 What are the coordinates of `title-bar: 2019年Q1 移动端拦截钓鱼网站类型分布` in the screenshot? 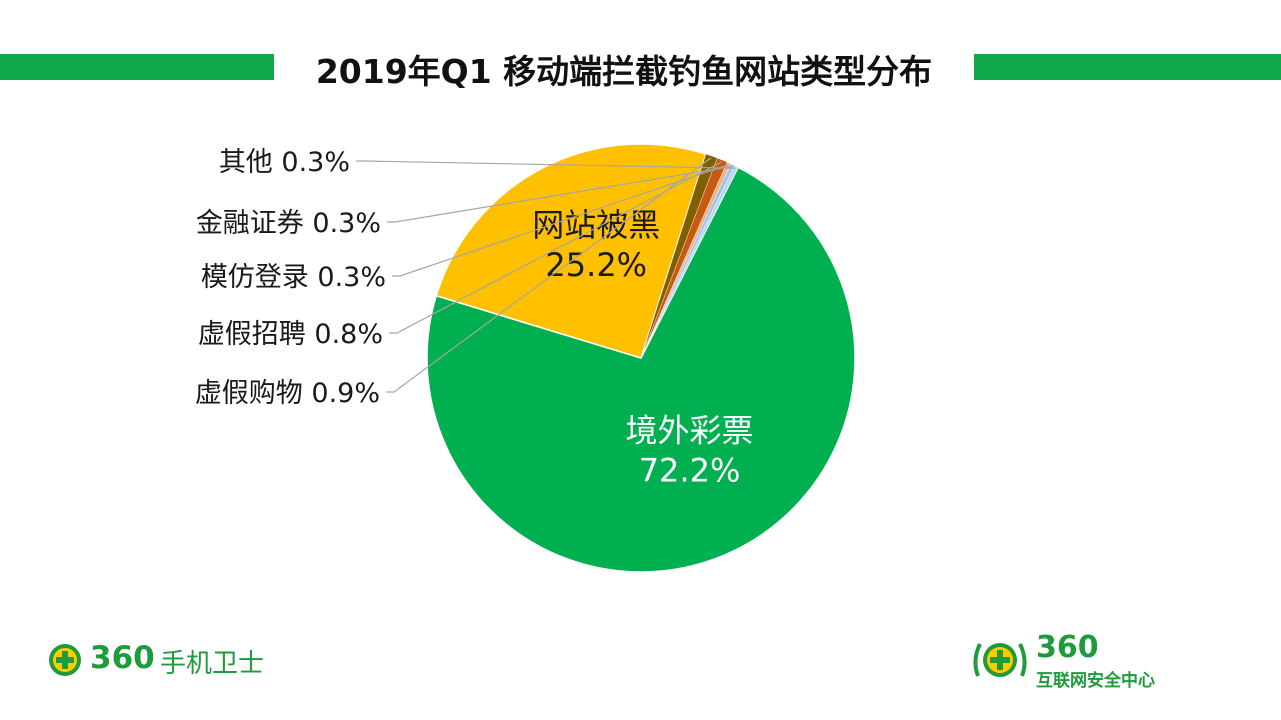 It's located at (640, 71).